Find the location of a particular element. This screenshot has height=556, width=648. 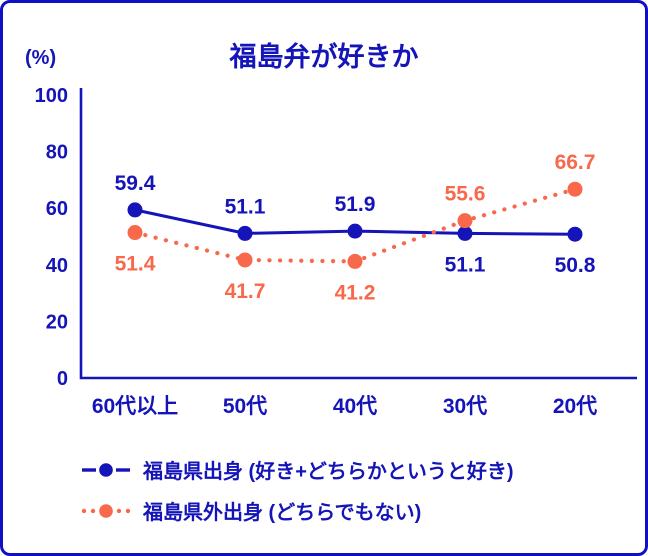

data-value-label: 51.9 is located at coordinates (355, 204).